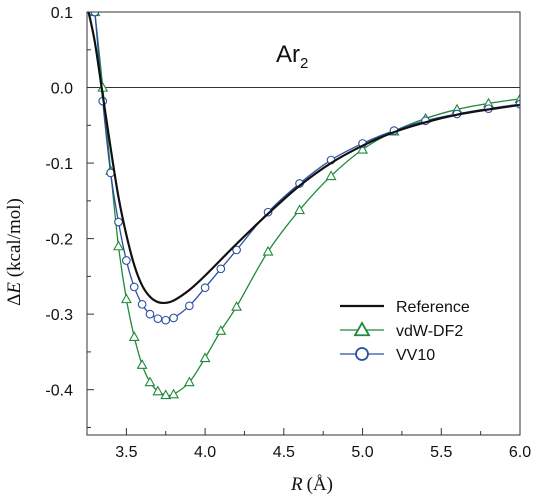  I want to click on y-tick-label: 0.1, so click(62, 13).